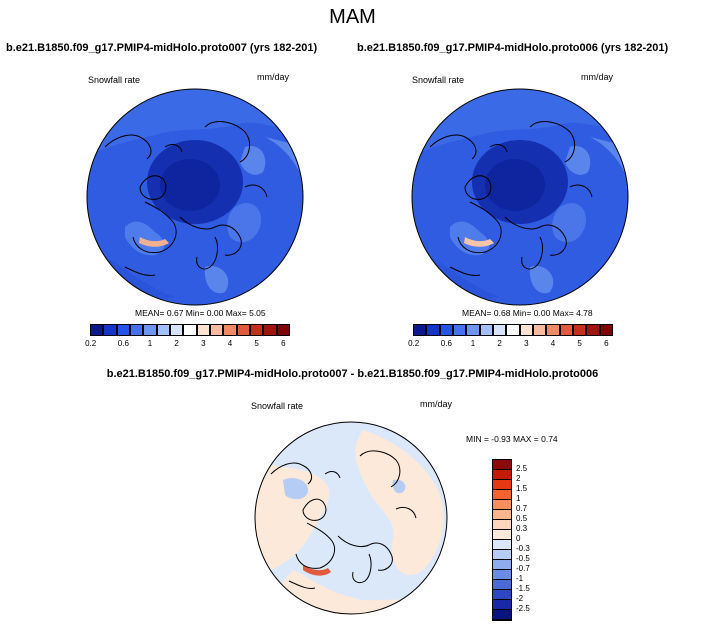  I want to click on colorbar-tick-label: 0.5, so click(522, 518).